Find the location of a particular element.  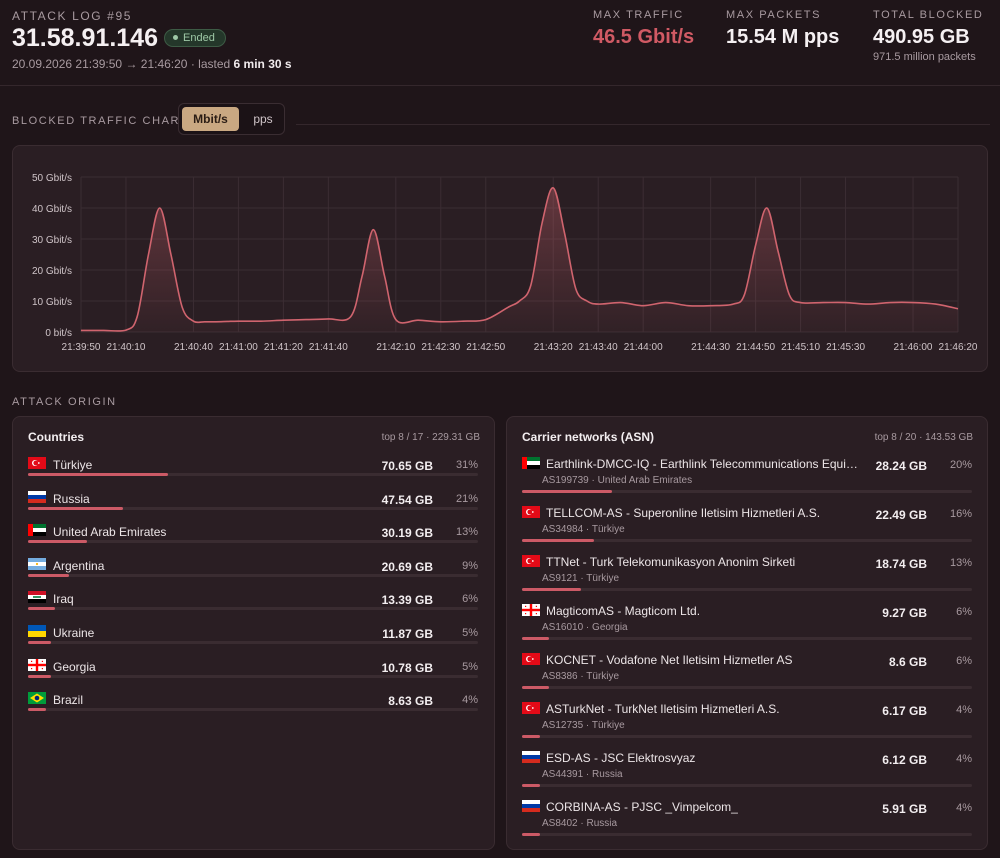

country-row: Türkiye 70.65 GB 31% is located at coordinates (253, 474).